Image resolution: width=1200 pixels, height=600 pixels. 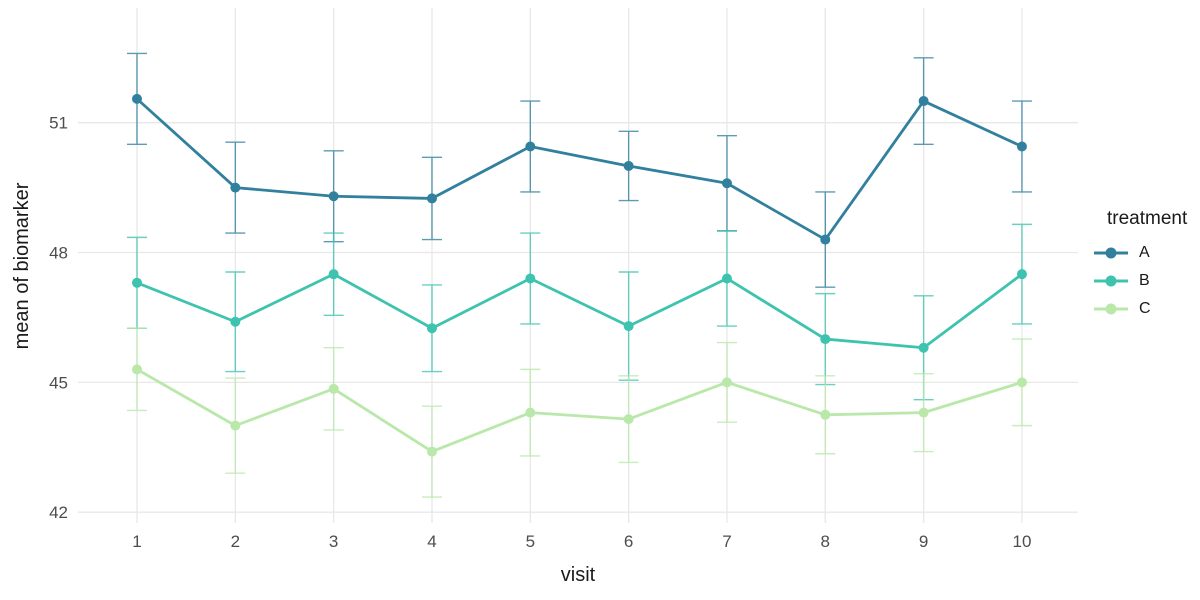 What do you see at coordinates (530, 541) in the screenshot?
I see `x-tick-label: 5` at bounding box center [530, 541].